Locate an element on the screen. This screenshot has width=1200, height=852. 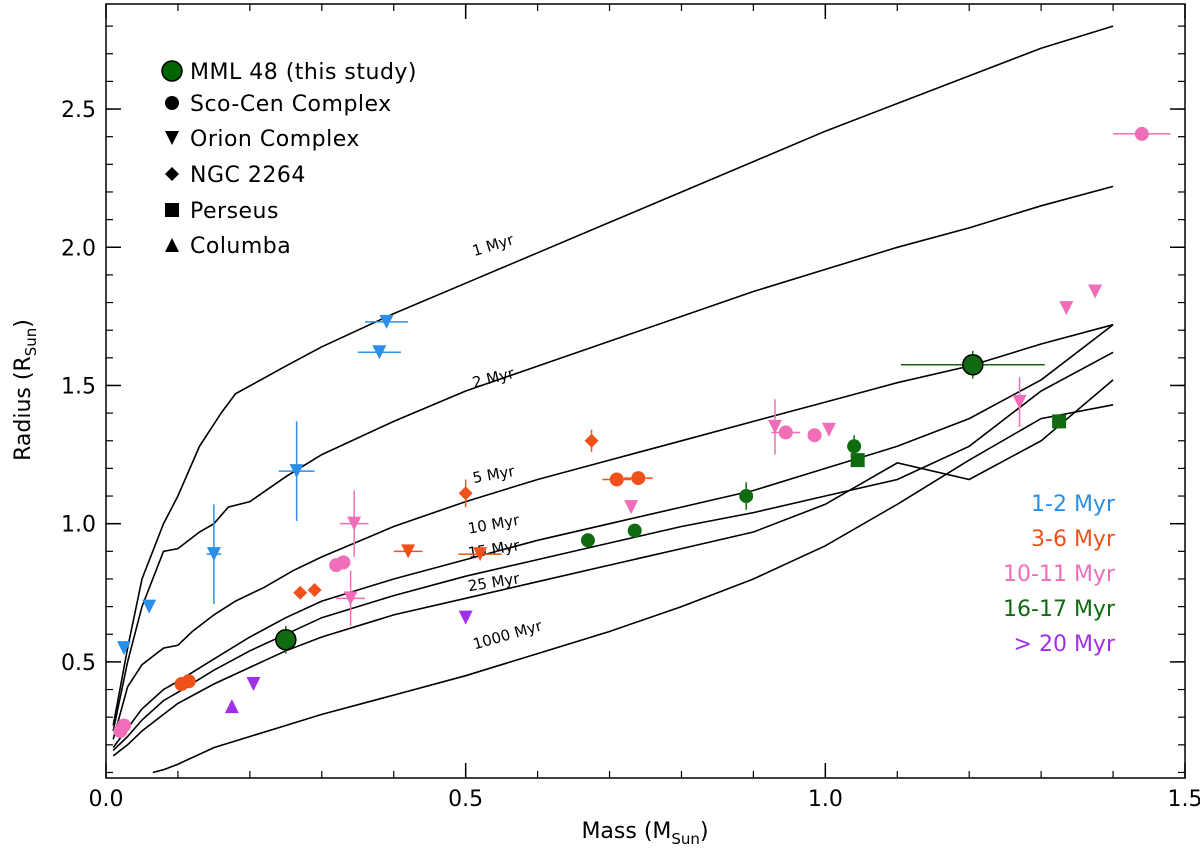
isochrone-label: 25 Myr is located at coordinates (494, 582).